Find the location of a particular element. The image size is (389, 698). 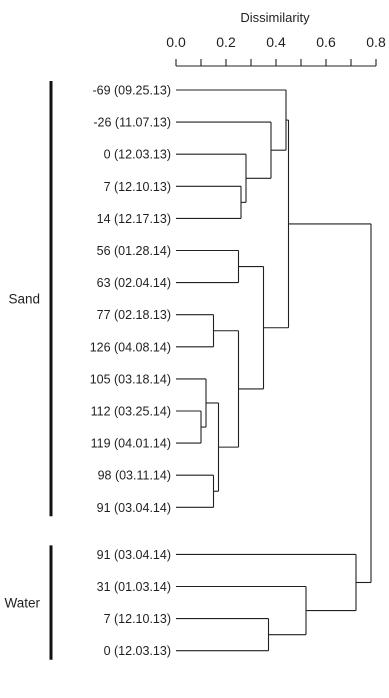

group-brackets: Sand Water is located at coordinates (28, 370).